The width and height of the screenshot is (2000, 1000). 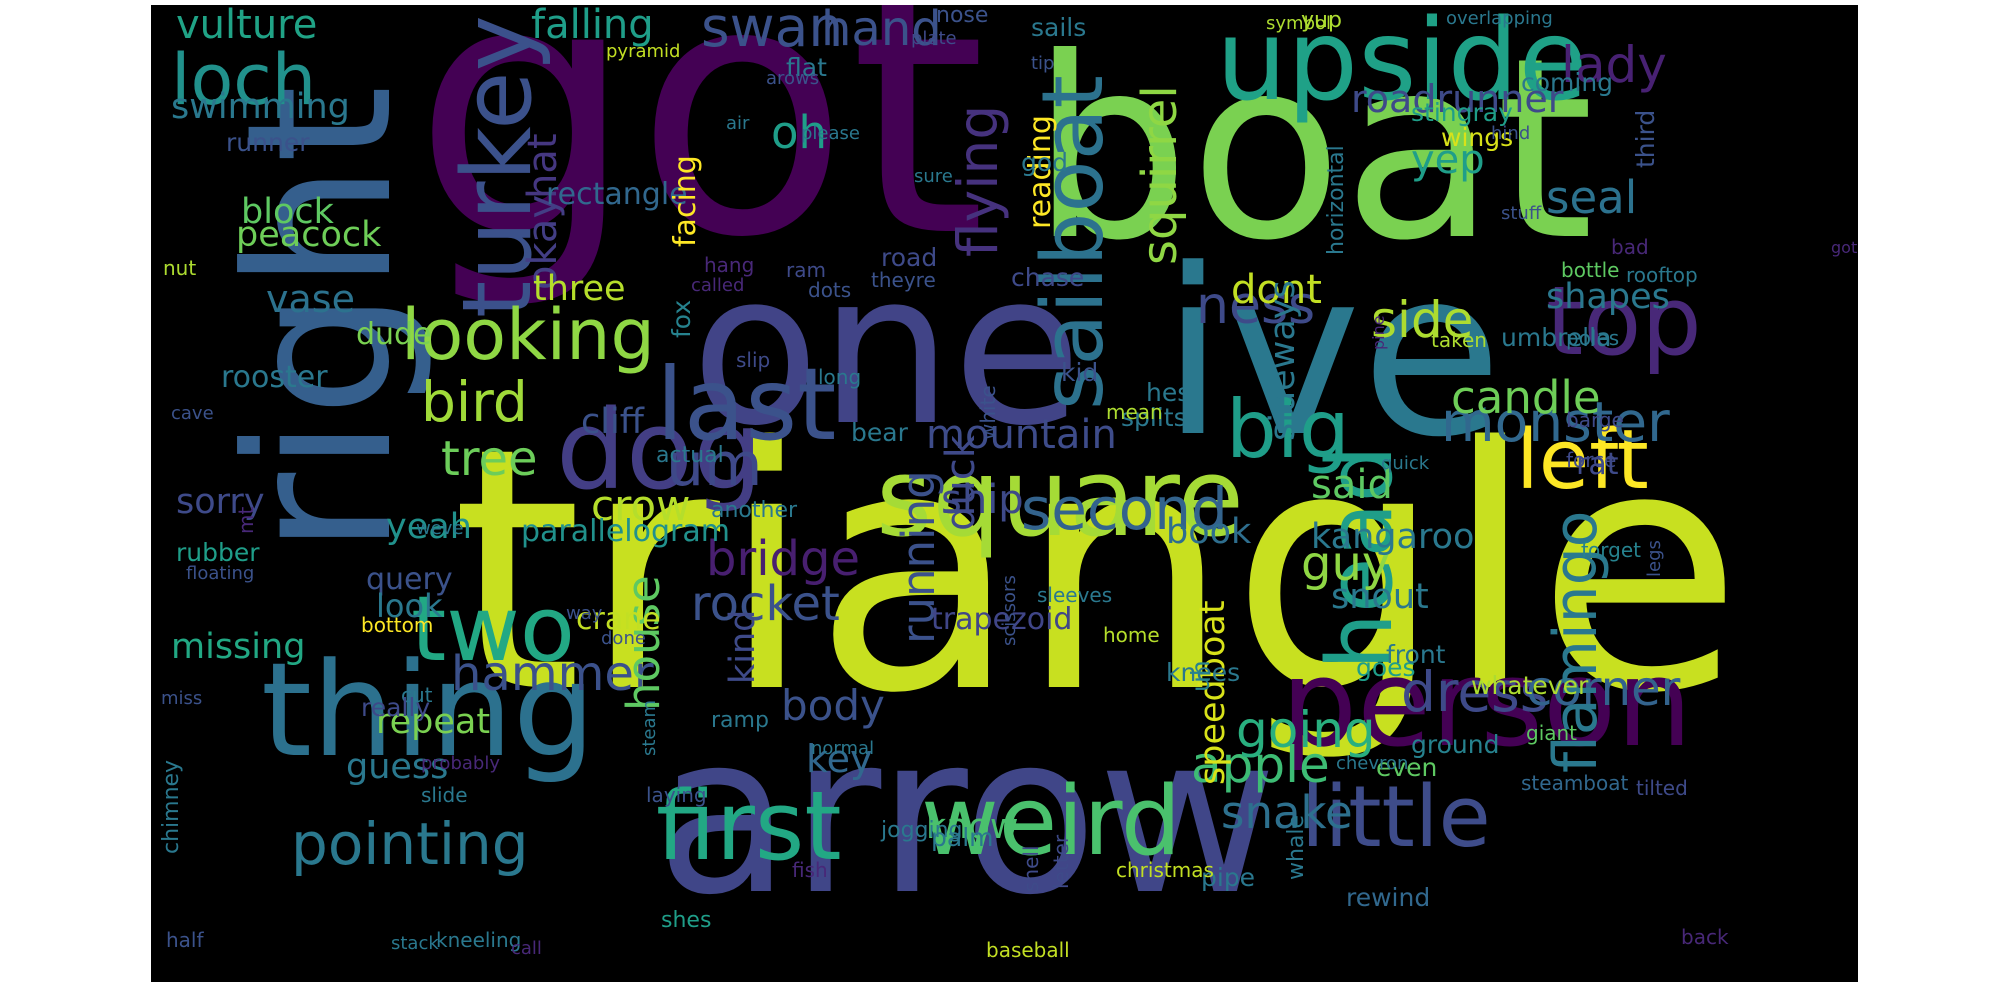 What do you see at coordinates (830, 290) in the screenshot?
I see `word-dots: dots` at bounding box center [830, 290].